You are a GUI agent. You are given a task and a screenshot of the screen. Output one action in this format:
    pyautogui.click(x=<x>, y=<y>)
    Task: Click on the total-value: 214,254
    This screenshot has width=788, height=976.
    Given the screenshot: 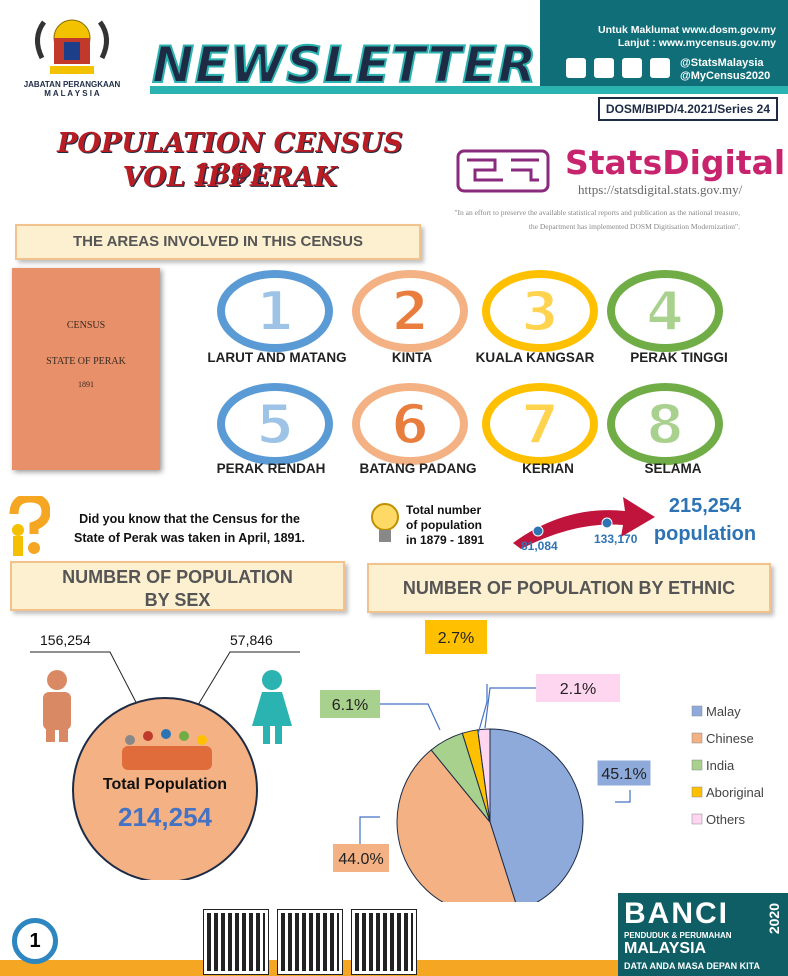 What is the action you would take?
    pyautogui.click(x=165, y=817)
    